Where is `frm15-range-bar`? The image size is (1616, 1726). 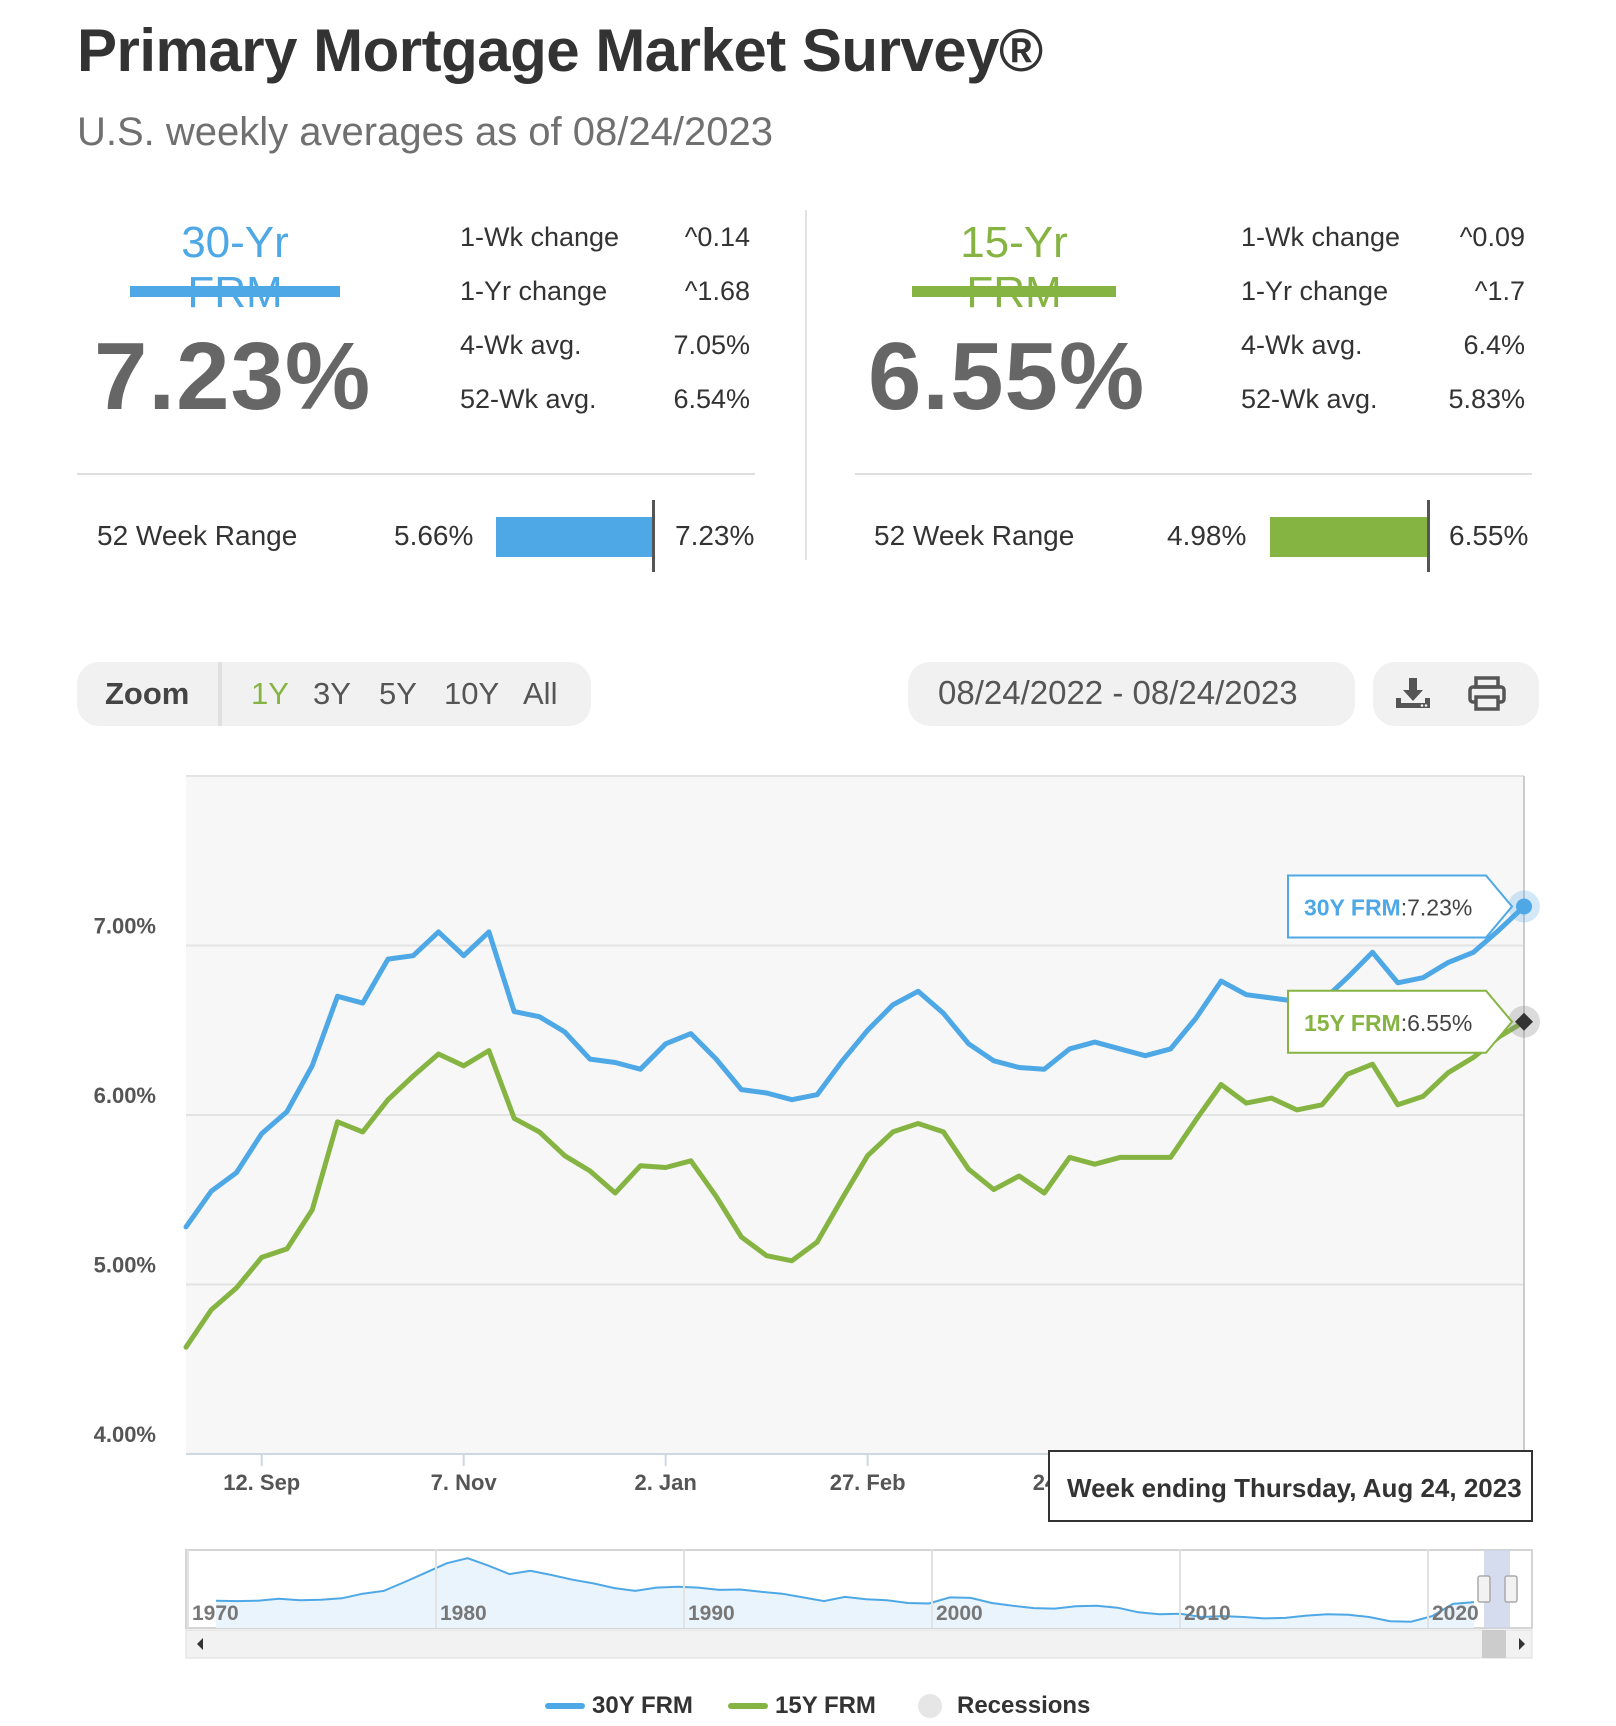
frm15-range-bar is located at coordinates (1348, 537).